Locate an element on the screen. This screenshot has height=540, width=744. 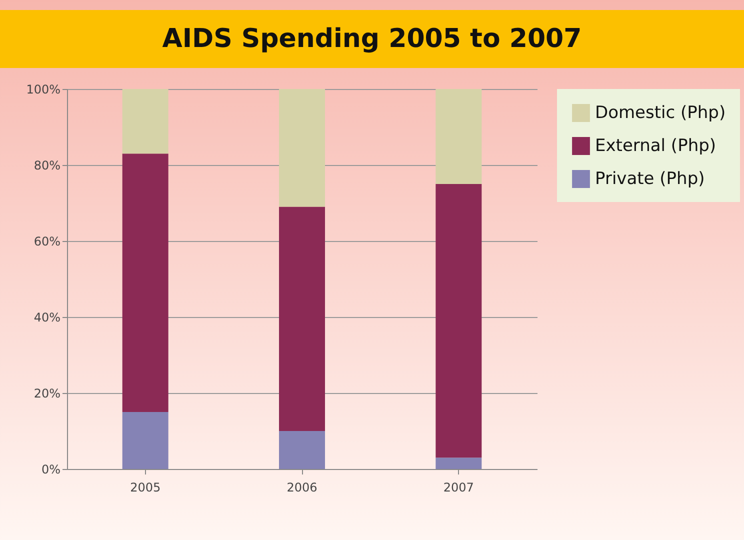
legend-label: Private (Php) is located at coordinates (650, 179).